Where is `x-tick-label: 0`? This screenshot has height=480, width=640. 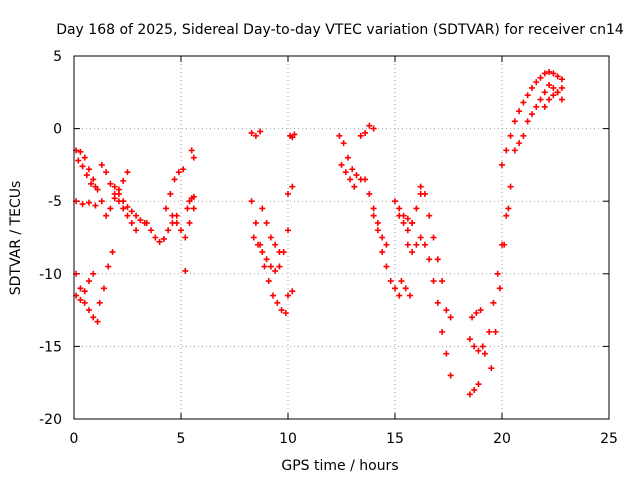
x-tick-label: 0 is located at coordinates (74, 439).